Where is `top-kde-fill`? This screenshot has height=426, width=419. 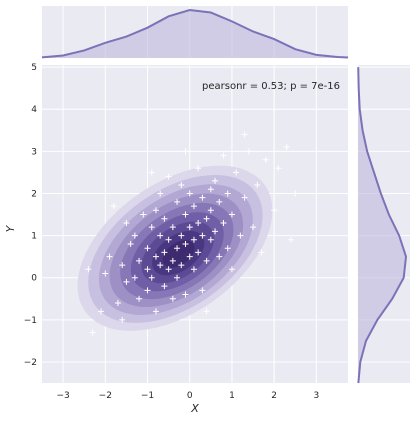 top-kde-fill is located at coordinates (195, 34).